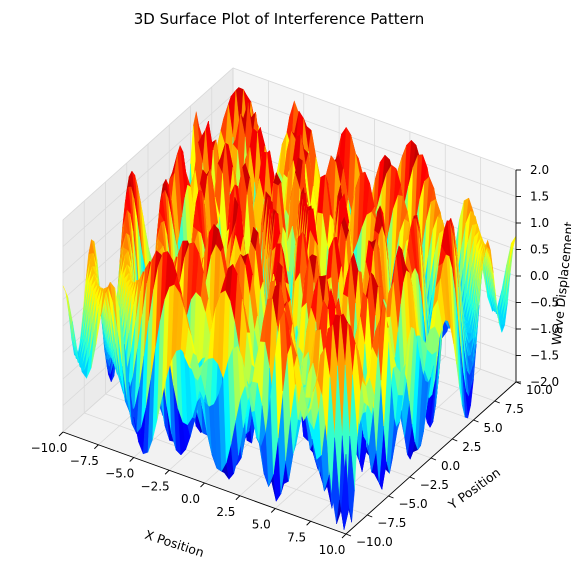  What do you see at coordinates (119, 474) in the screenshot?
I see `x-tick-label: −5.0` at bounding box center [119, 474].